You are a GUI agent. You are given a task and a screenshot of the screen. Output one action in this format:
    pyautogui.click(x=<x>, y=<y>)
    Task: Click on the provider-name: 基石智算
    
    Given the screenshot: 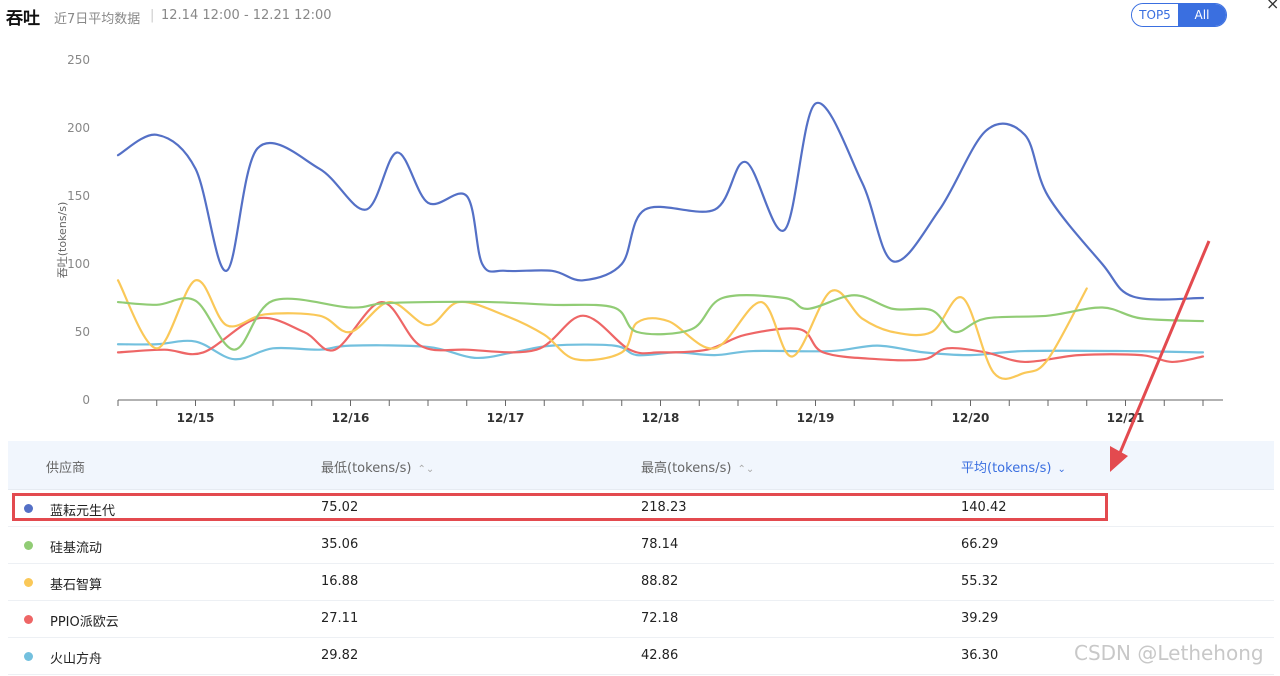 What is the action you would take?
    pyautogui.click(x=76, y=585)
    